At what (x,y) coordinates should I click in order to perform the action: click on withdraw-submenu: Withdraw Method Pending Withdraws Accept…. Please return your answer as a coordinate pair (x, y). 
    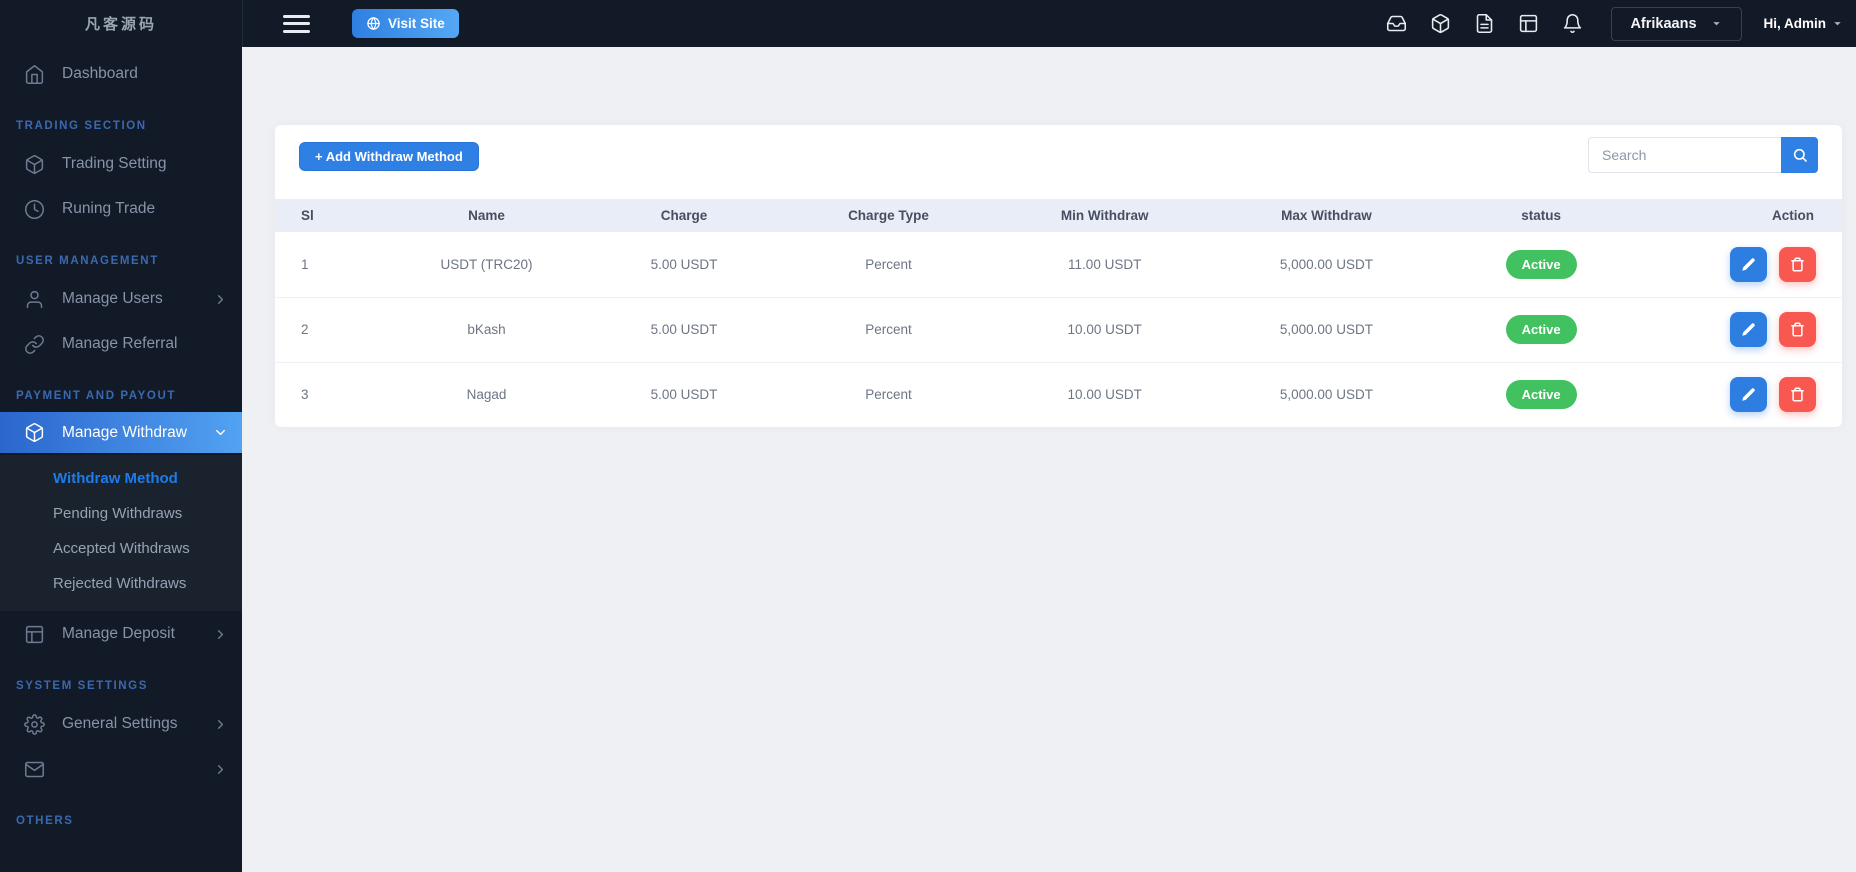
    Looking at the image, I should click on (121, 533).